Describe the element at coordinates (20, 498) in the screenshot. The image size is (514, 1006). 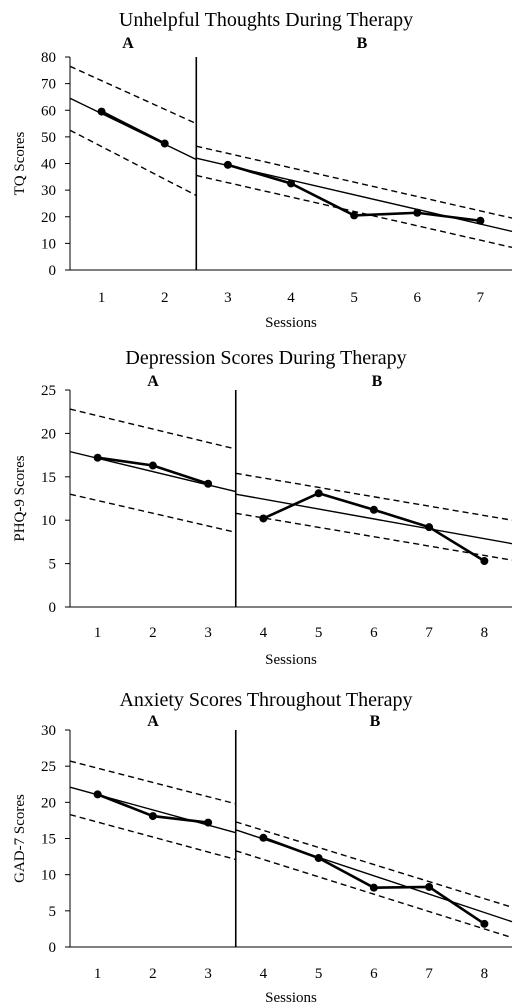
I see `y-axis-label: PHQ-9 Scores` at that location.